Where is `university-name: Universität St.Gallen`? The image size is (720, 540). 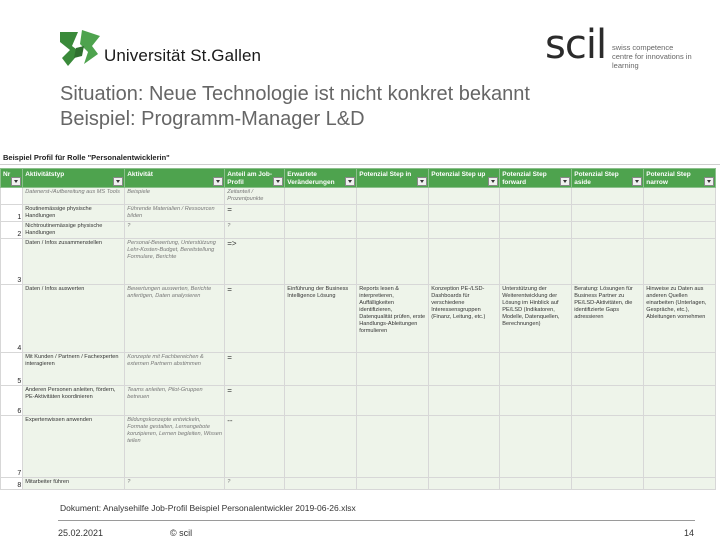
university-name: Universität St.Gallen is located at coordinates (183, 55).